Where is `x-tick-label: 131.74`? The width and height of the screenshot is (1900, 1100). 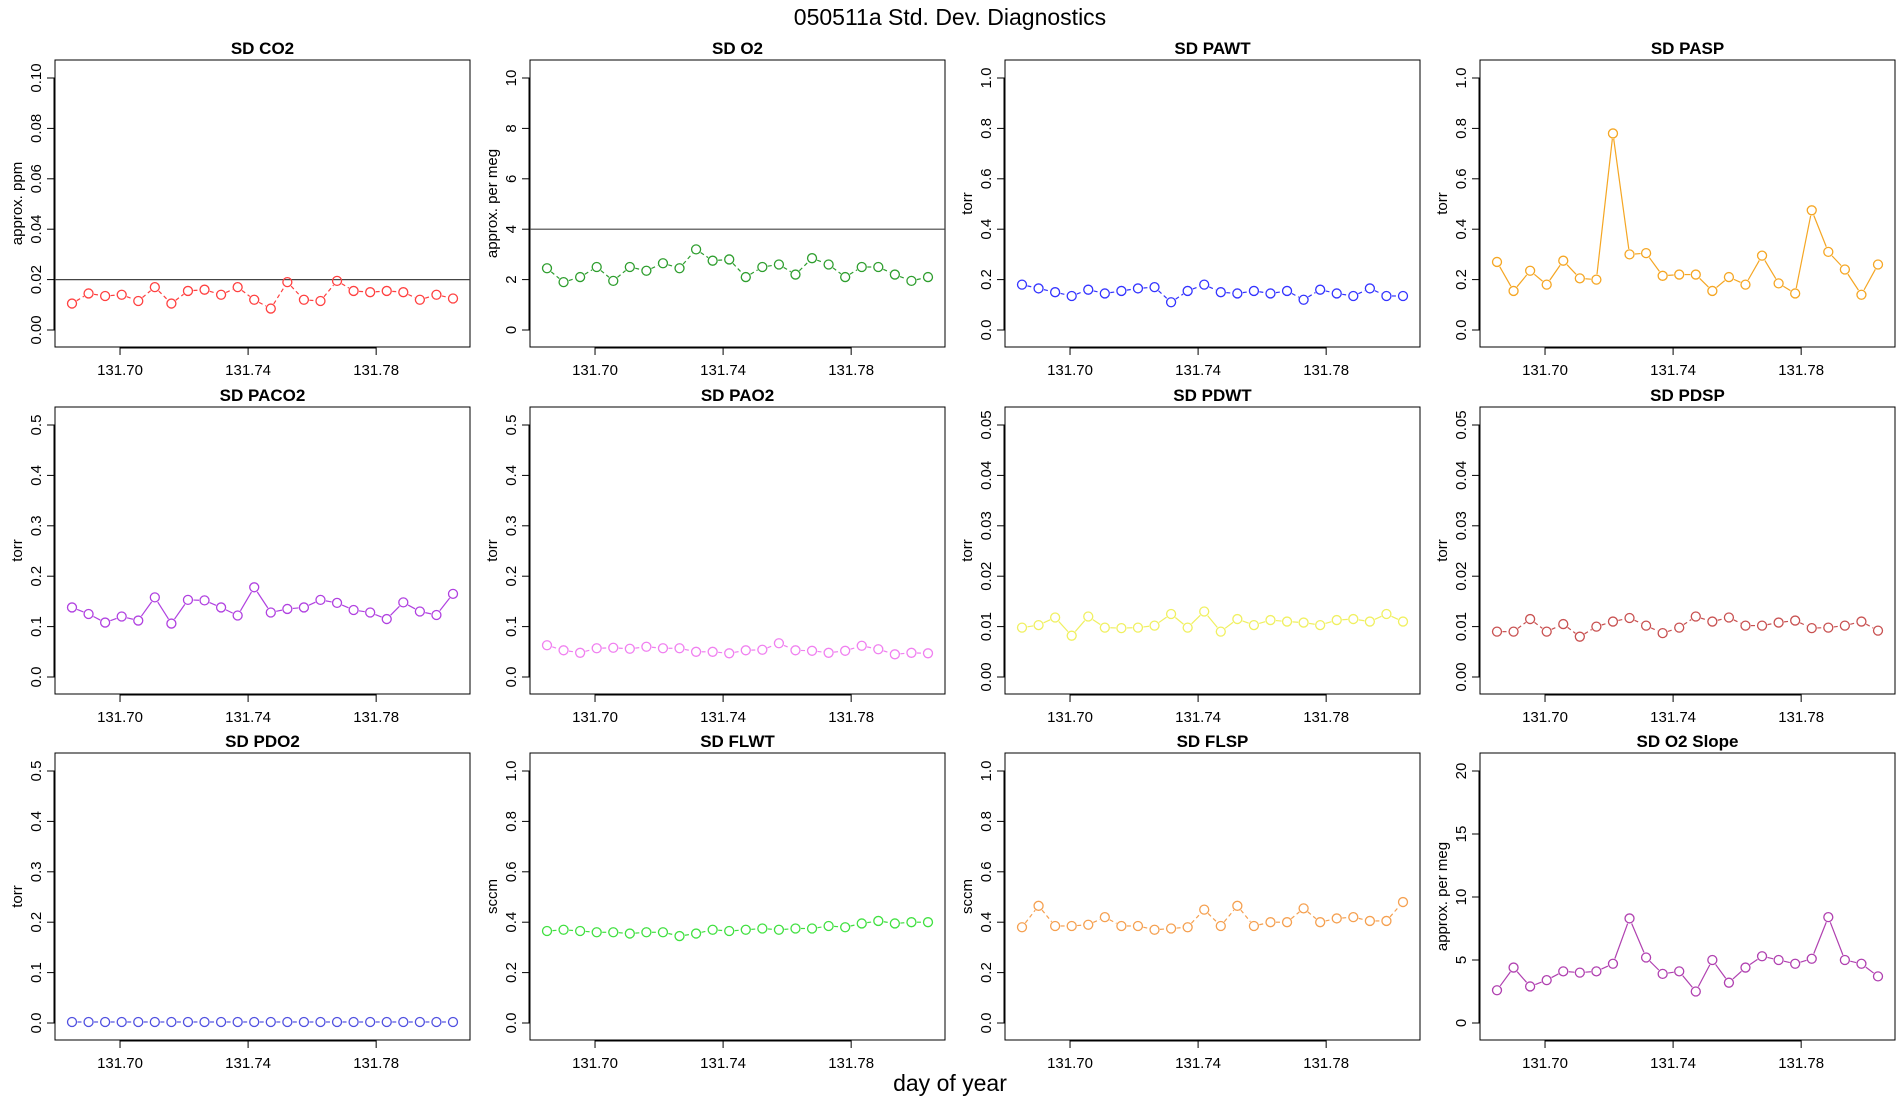 x-tick-label: 131.74 is located at coordinates (723, 717).